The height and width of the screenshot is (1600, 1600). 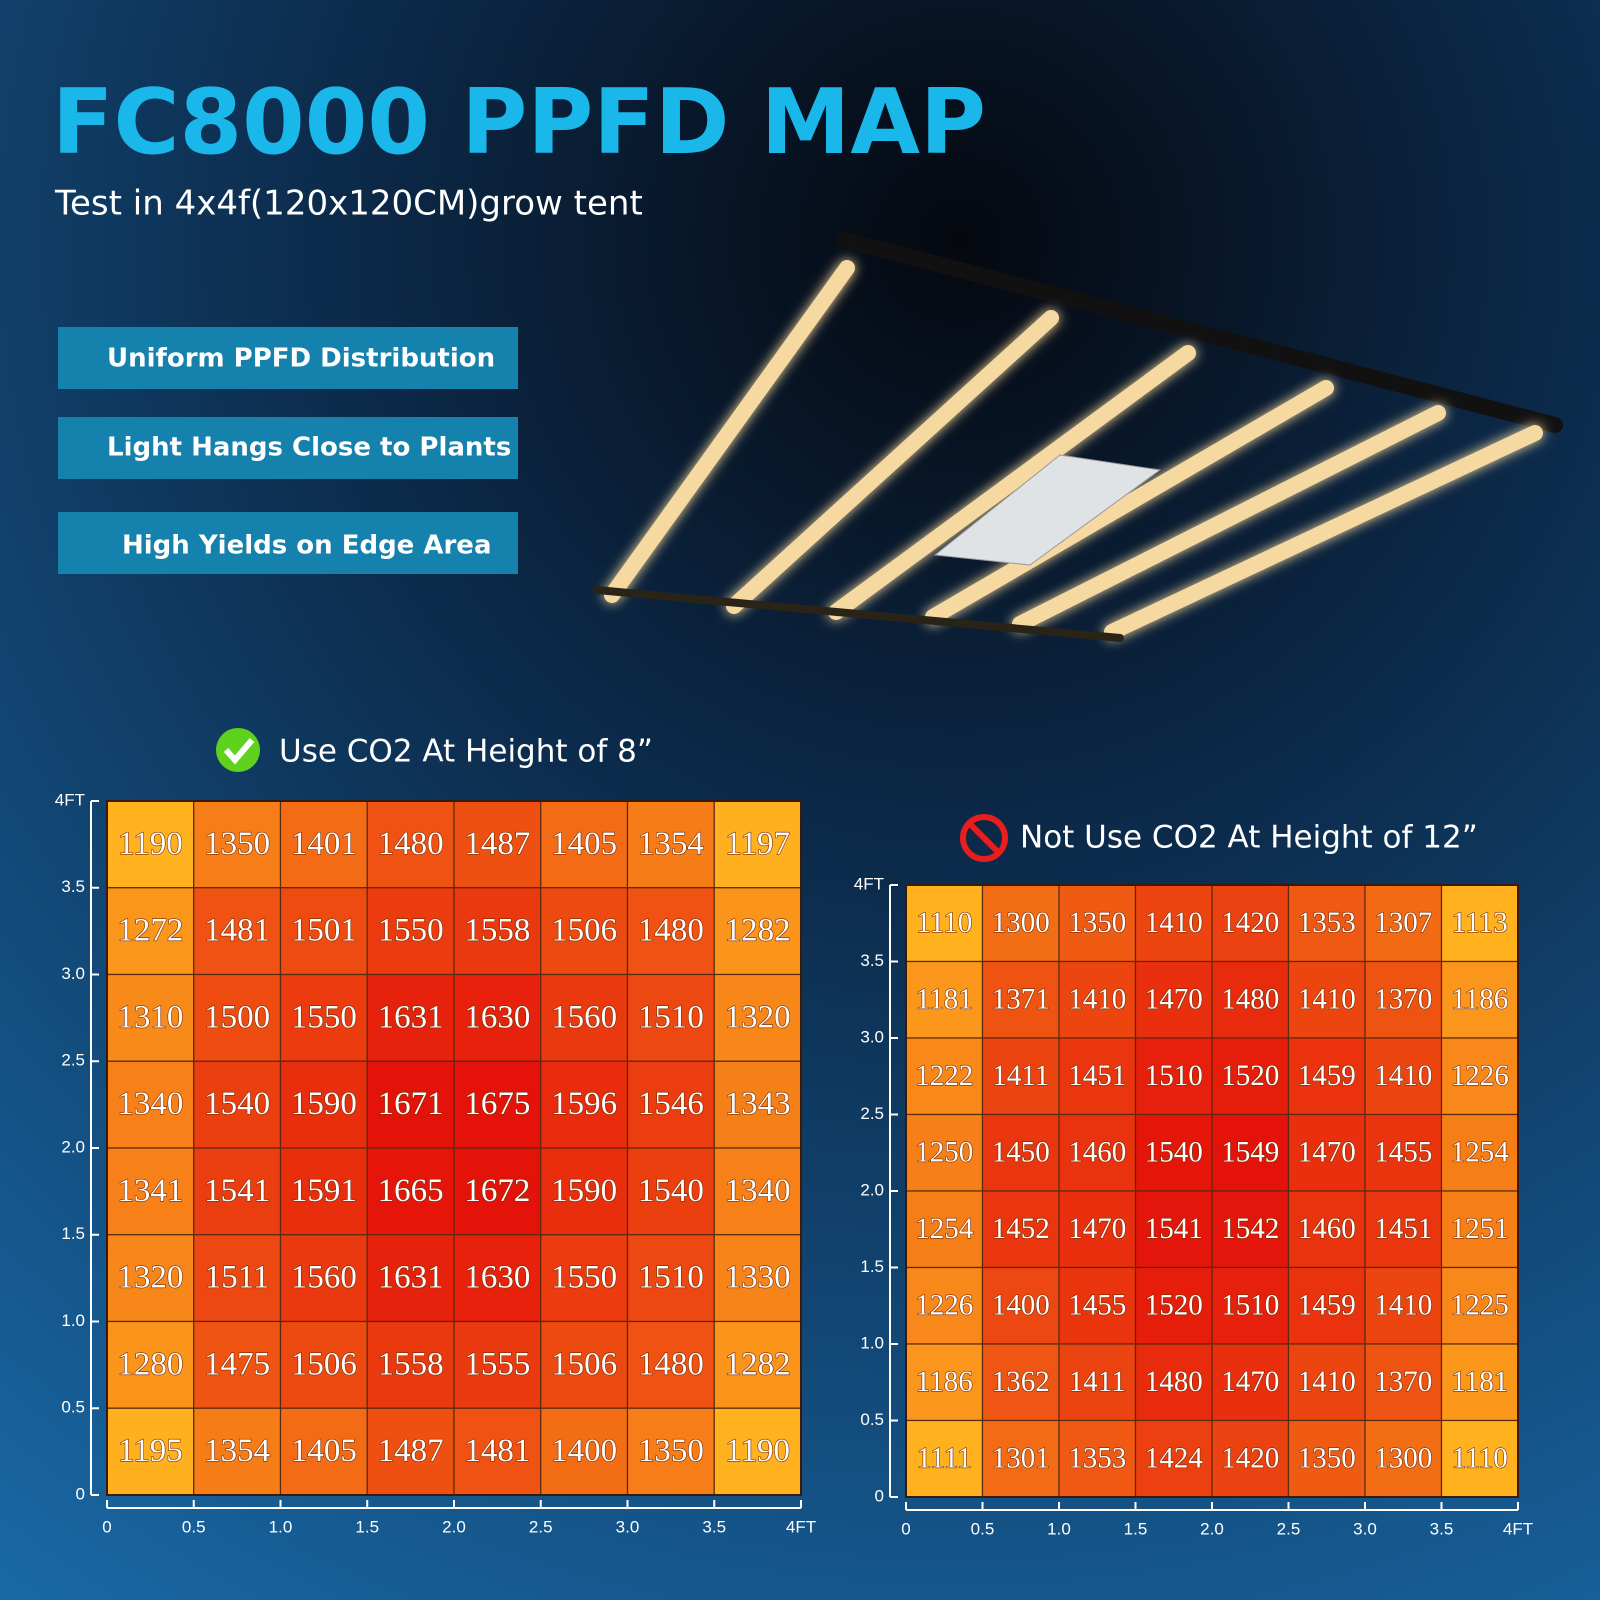 I want to click on y-tick-label: 2.5, so click(x=872, y=1113).